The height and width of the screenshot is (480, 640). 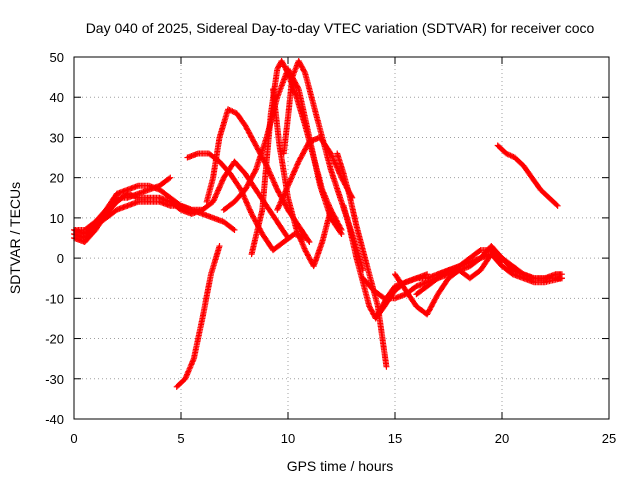 What do you see at coordinates (340, 466) in the screenshot?
I see `x-axis-label: GPS time / hours` at bounding box center [340, 466].